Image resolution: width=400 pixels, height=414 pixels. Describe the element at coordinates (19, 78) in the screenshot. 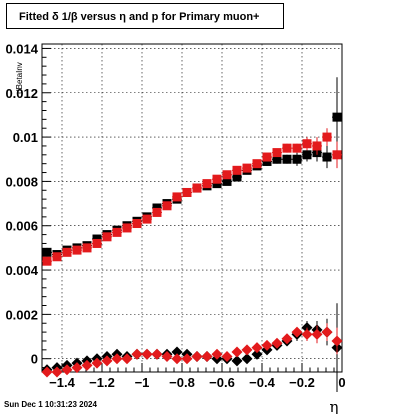

I see `y-axis-label: dBetaInv` at that location.